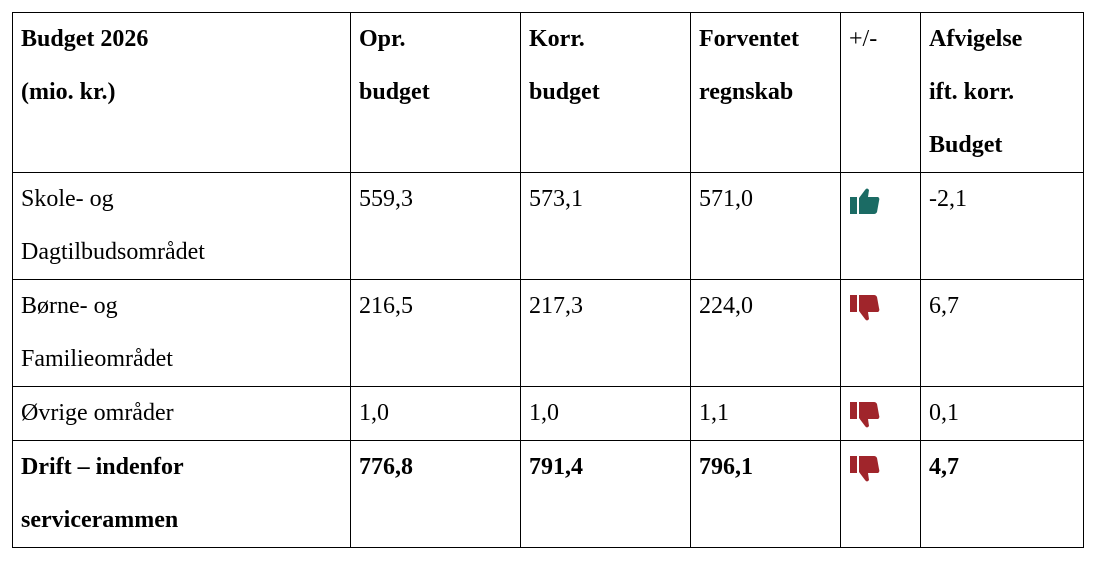 The height and width of the screenshot is (565, 1095). Describe the element at coordinates (880, 92) in the screenshot. I see `header-cell: +/-` at that location.